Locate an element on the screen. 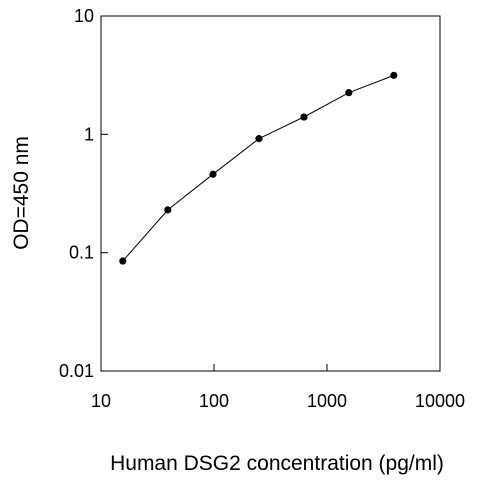  x-tick-label: 1000 is located at coordinates (327, 401).